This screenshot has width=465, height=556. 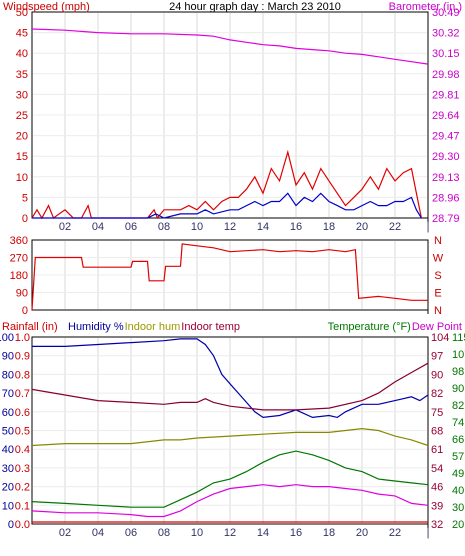 What do you see at coordinates (25, 198) in the screenshot?
I see `y-left-tick-label: 5` at bounding box center [25, 198].